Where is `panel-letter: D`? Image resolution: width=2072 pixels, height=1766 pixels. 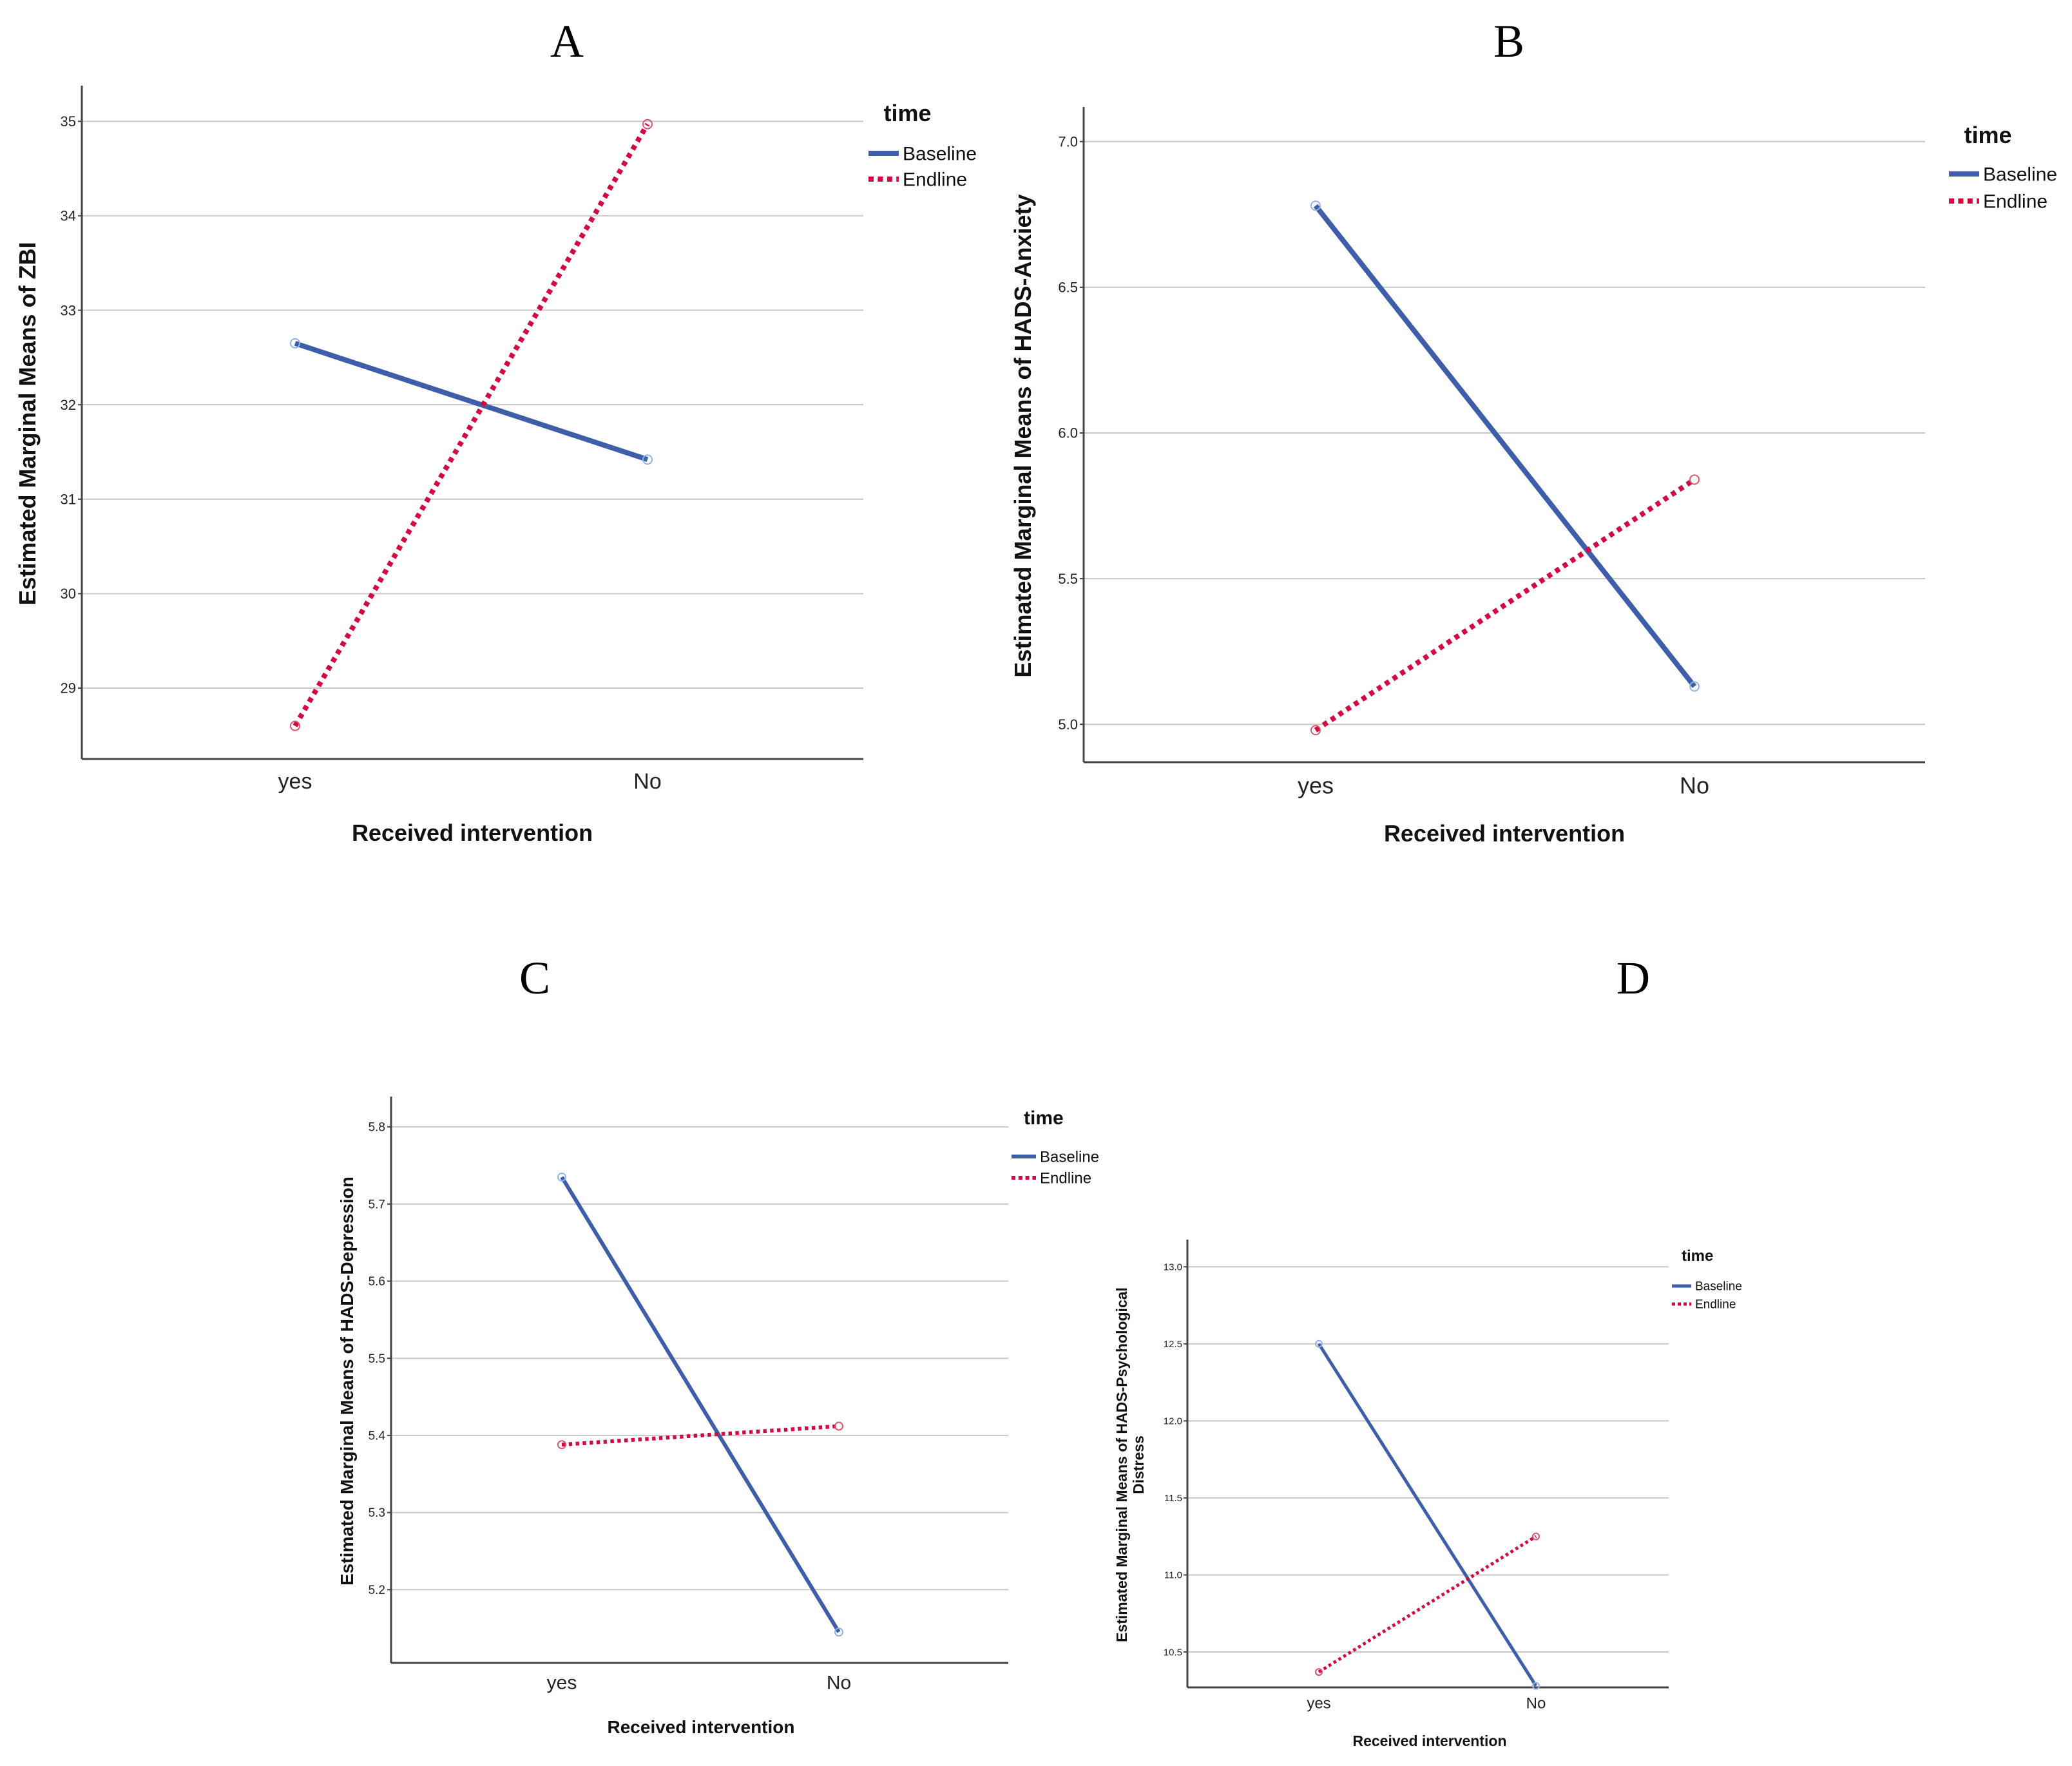 panel-letter: D is located at coordinates (1633, 978).